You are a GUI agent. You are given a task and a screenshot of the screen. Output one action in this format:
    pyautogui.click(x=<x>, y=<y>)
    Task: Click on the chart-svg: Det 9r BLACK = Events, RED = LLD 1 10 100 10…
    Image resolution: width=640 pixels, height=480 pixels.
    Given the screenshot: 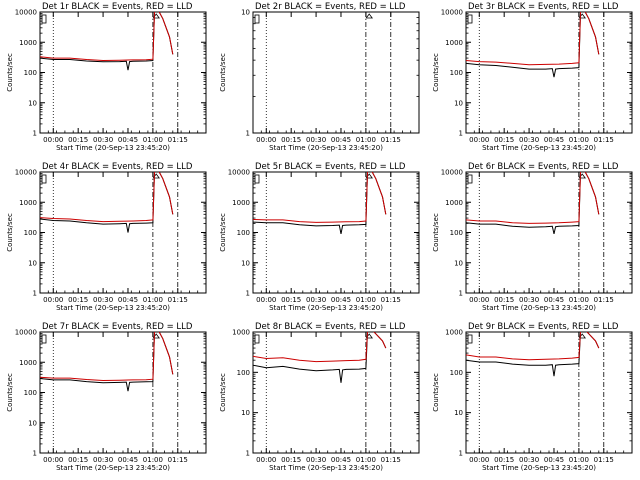 What is the action you would take?
    pyautogui.click(x=532, y=397)
    